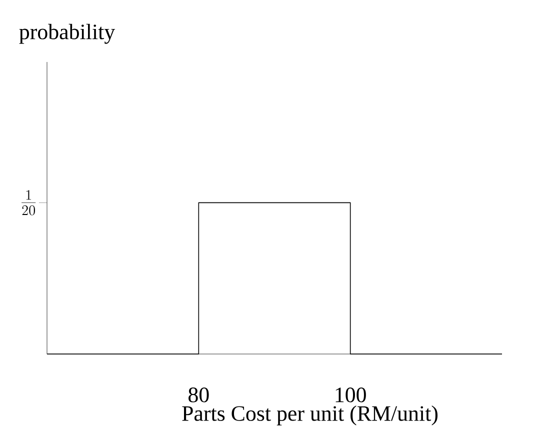 The width and height of the screenshot is (546, 438). I want to click on x-tick-label: 100, so click(351, 395).